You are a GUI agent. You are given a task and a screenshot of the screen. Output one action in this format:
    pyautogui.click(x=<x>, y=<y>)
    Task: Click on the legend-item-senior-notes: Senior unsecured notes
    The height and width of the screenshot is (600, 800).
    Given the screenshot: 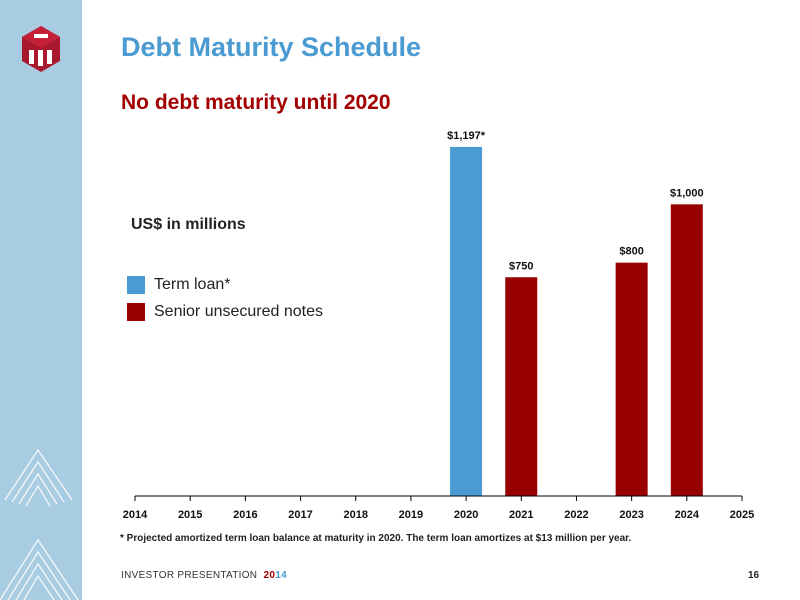 What is the action you would take?
    pyautogui.click(x=225, y=312)
    